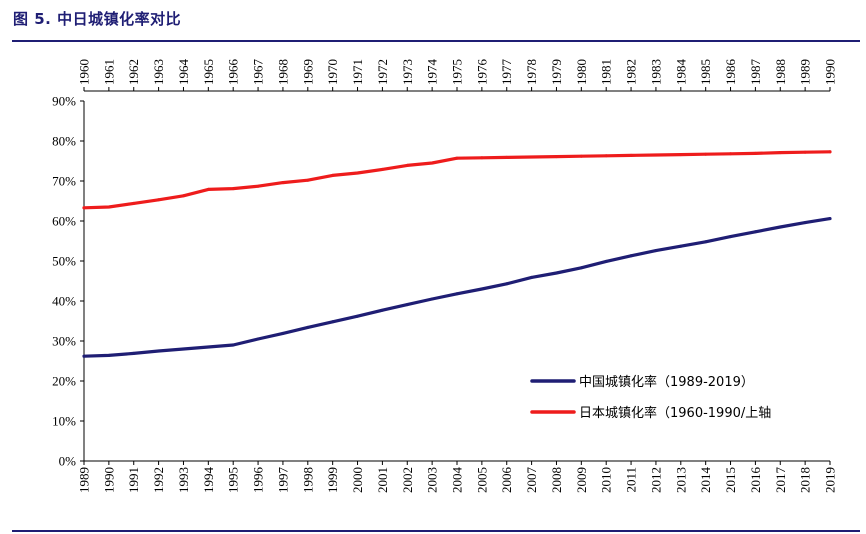 The image size is (866, 534). What do you see at coordinates (436, 41) in the screenshot?
I see `top-rule` at bounding box center [436, 41].